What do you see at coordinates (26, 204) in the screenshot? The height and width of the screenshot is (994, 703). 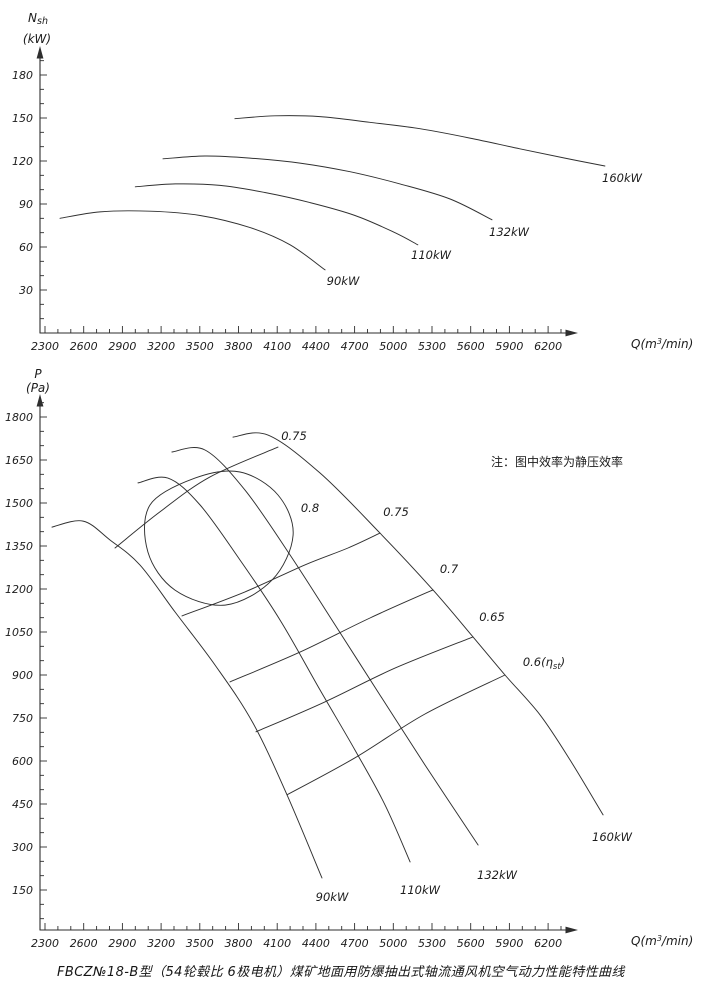 I see `y-tick-label: 90` at bounding box center [26, 204].